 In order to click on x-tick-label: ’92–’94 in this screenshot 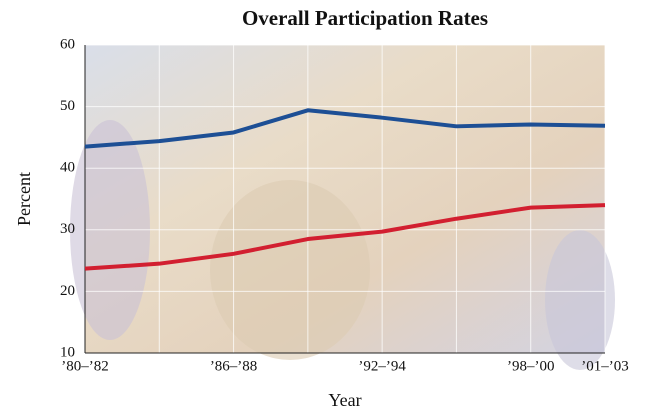, I will do `click(382, 366)`.